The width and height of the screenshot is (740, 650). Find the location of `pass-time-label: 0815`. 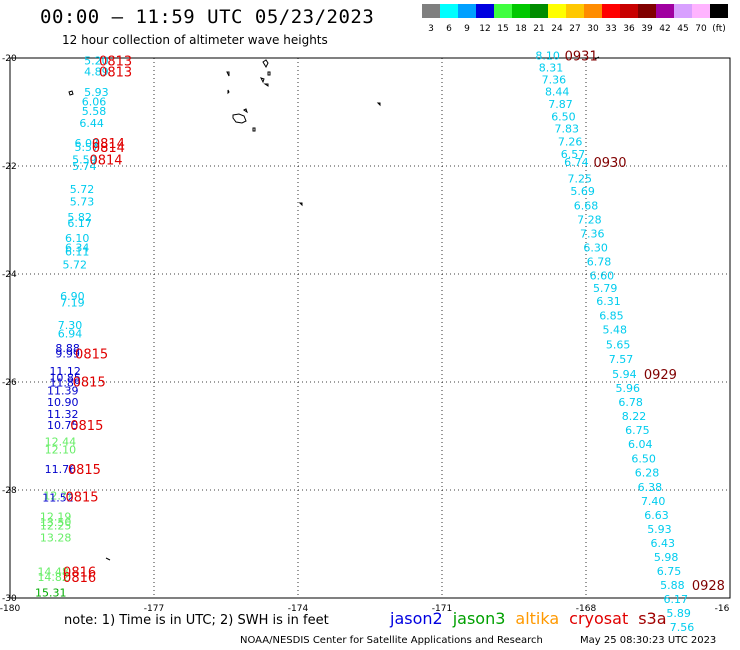

pass-time-label: 0815 is located at coordinates (86, 426).